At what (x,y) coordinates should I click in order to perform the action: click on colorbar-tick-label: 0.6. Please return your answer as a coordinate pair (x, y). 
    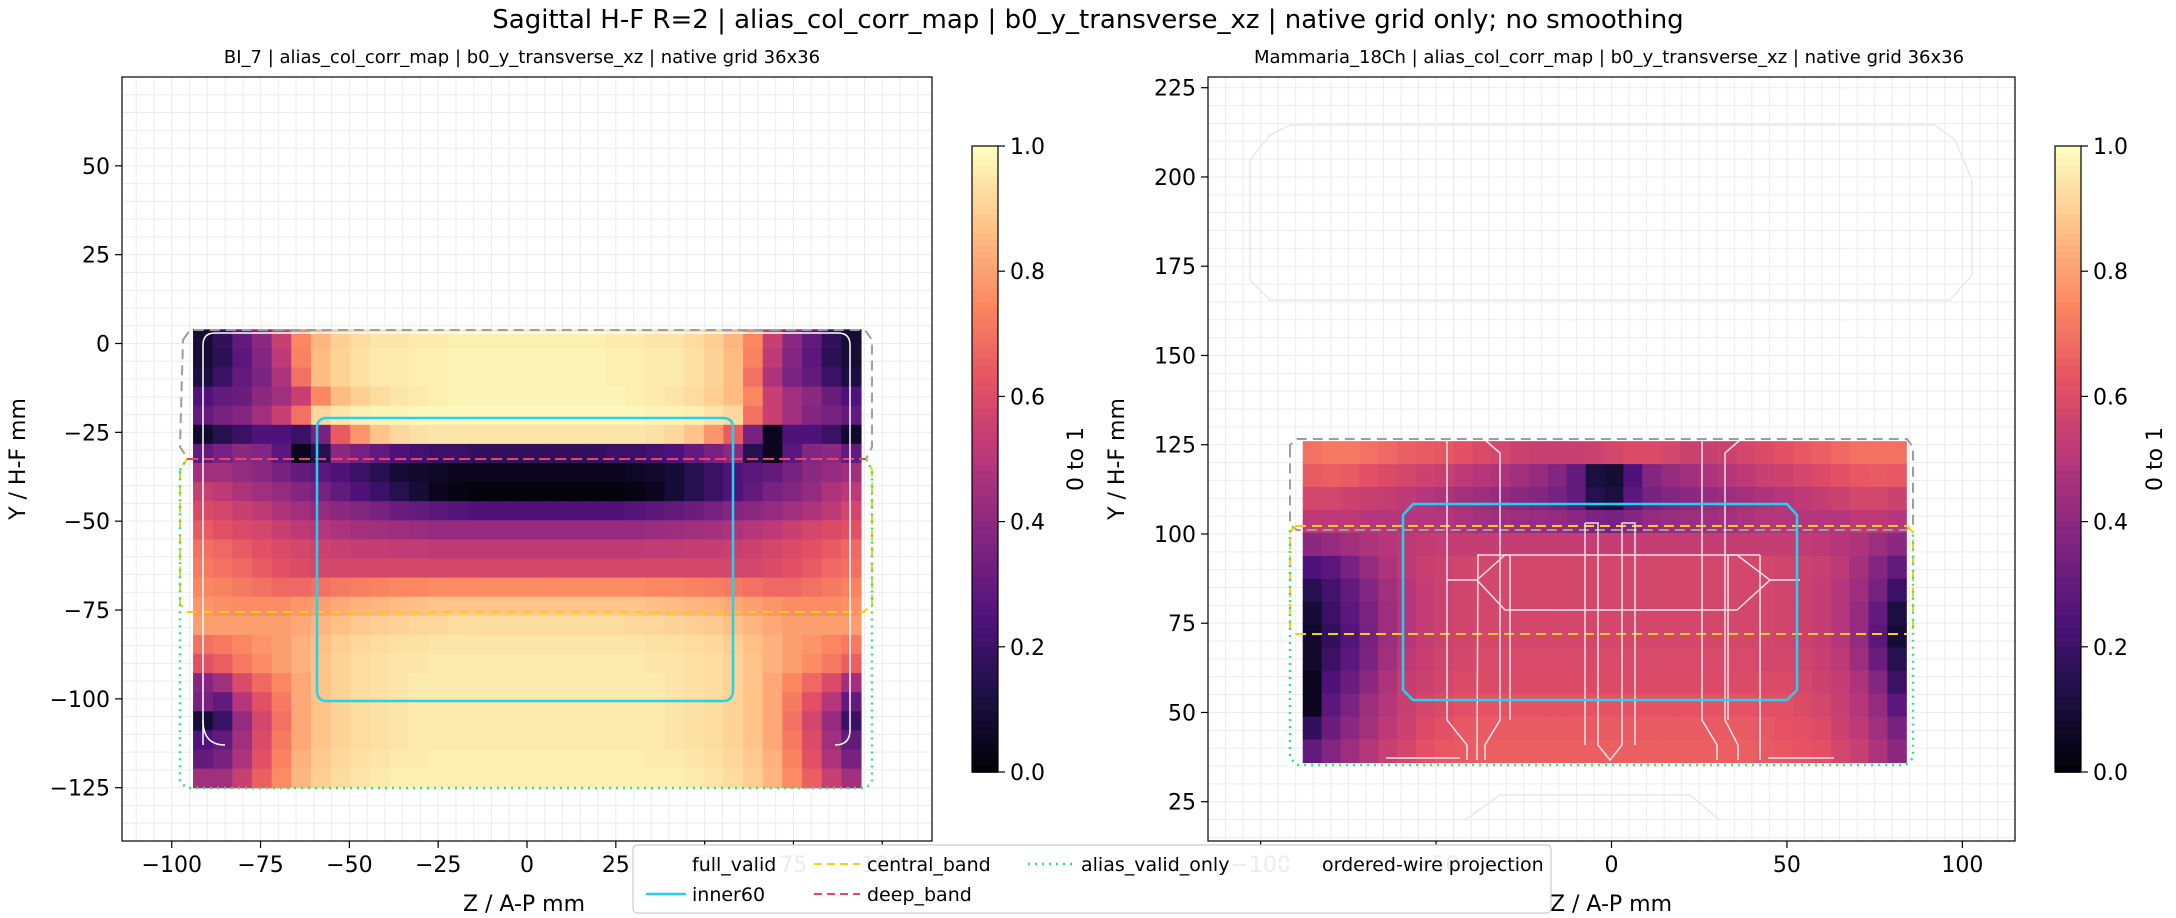
    Looking at the image, I should click on (2110, 397).